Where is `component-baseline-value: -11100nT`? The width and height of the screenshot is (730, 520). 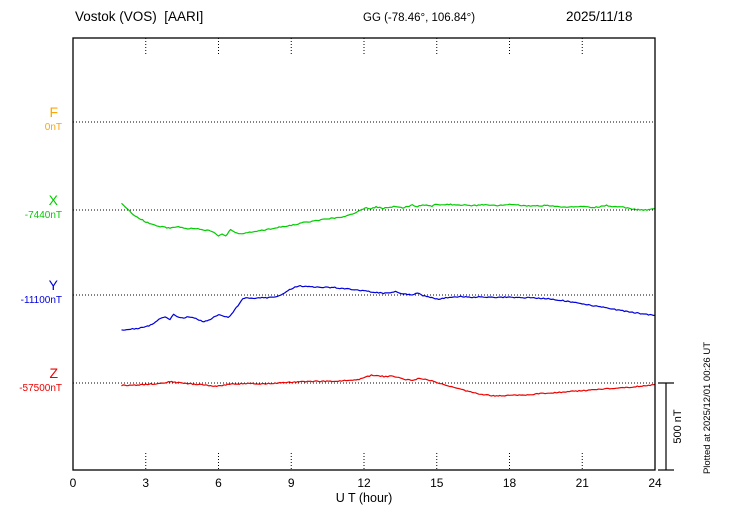 component-baseline-value: -11100nT is located at coordinates (41, 300).